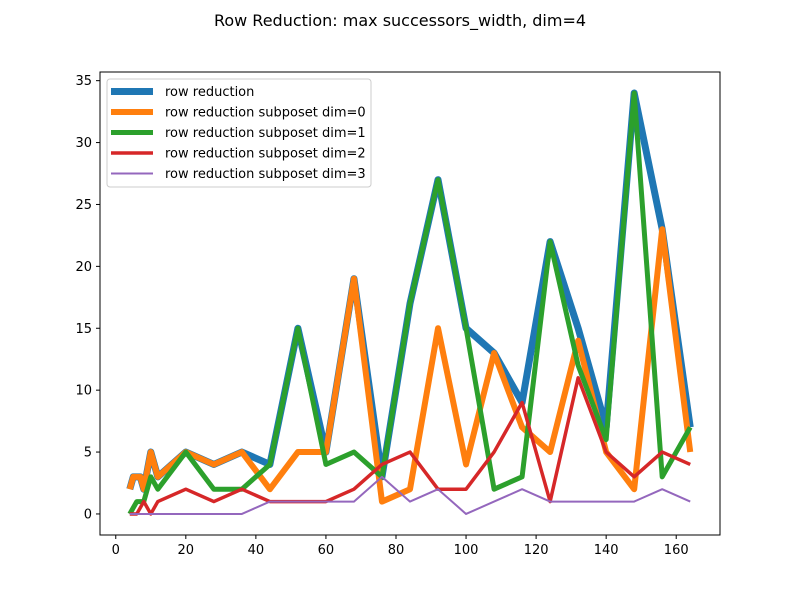 The image size is (800, 600). I want to click on y-tick-label: 15, so click(83, 329).